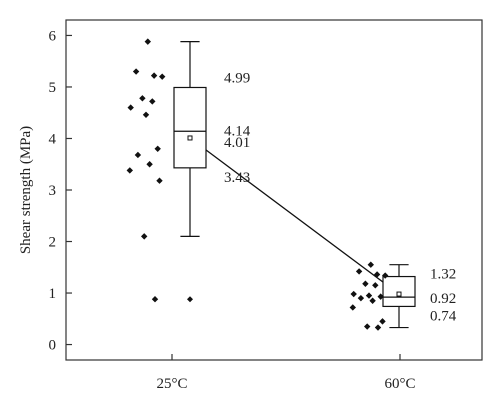  I want to click on x-category-label: 60°C, so click(399, 384).